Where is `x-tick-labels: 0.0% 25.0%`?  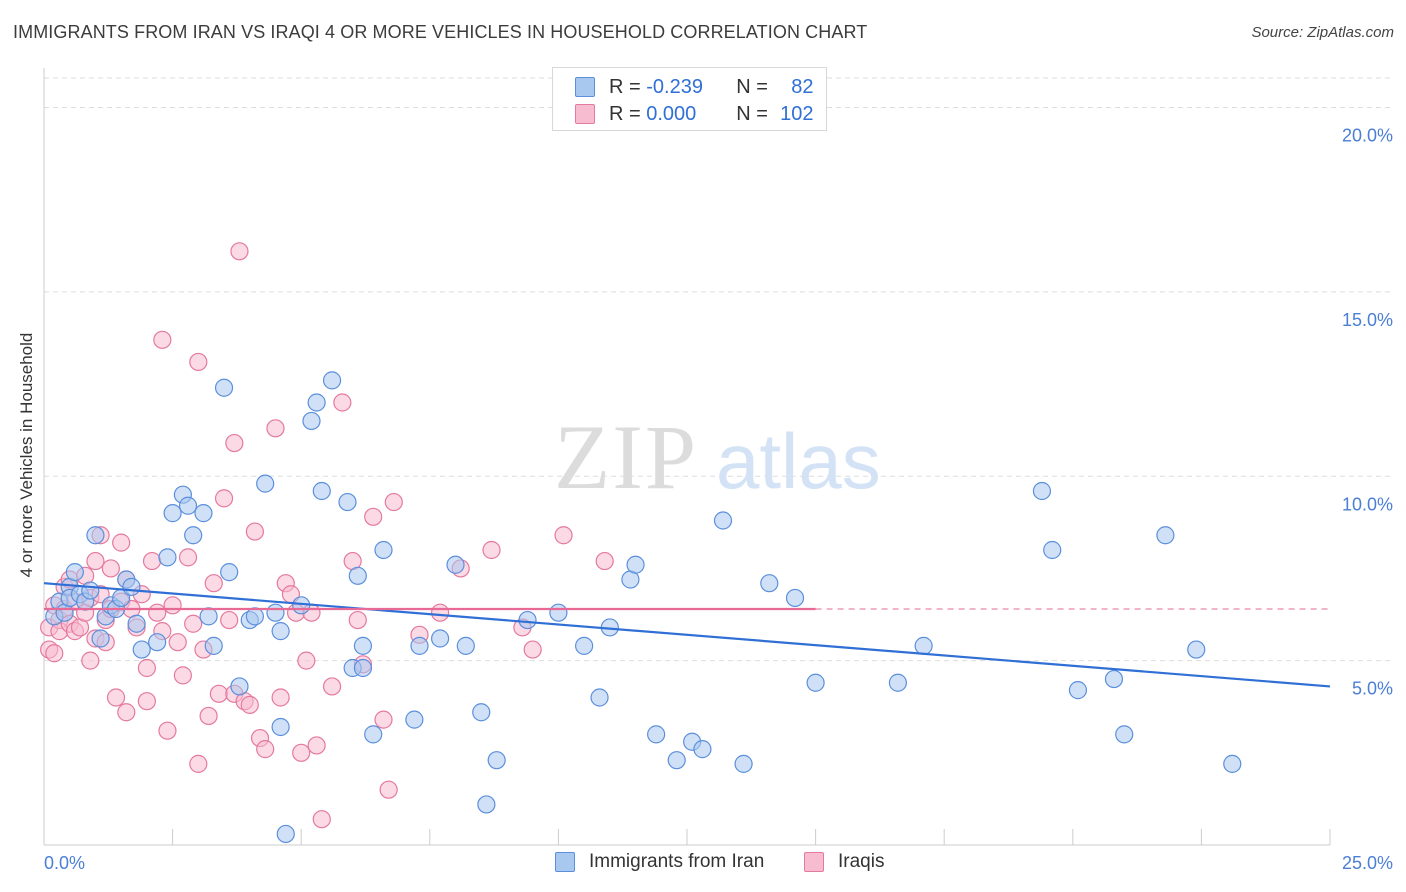
x-tick-labels: 0.0% 25.0% is located at coordinates (718, 863).